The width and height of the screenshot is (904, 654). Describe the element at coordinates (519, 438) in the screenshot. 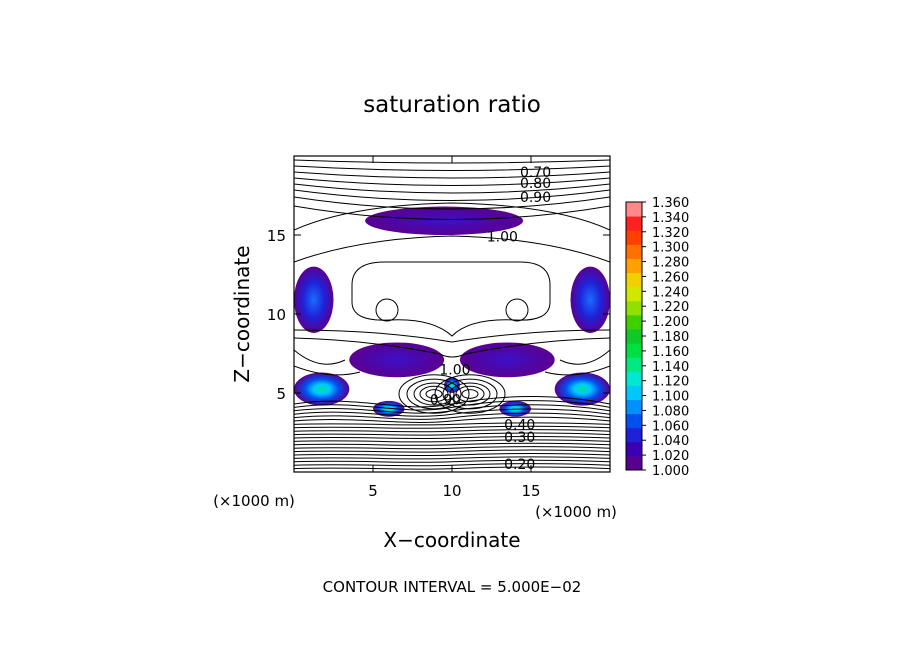

I see `contour-label: 0.30` at that location.